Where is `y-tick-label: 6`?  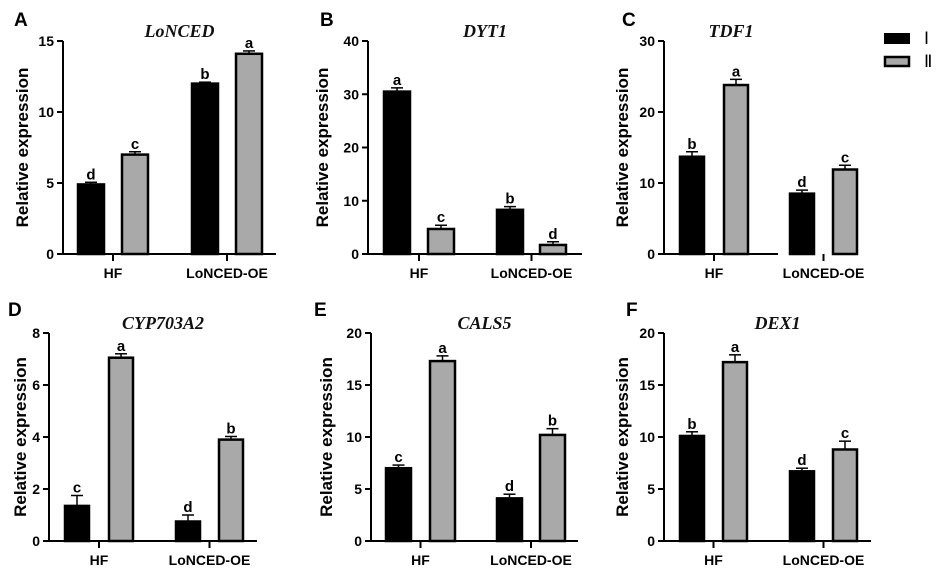 y-tick-label: 6 is located at coordinates (36, 385).